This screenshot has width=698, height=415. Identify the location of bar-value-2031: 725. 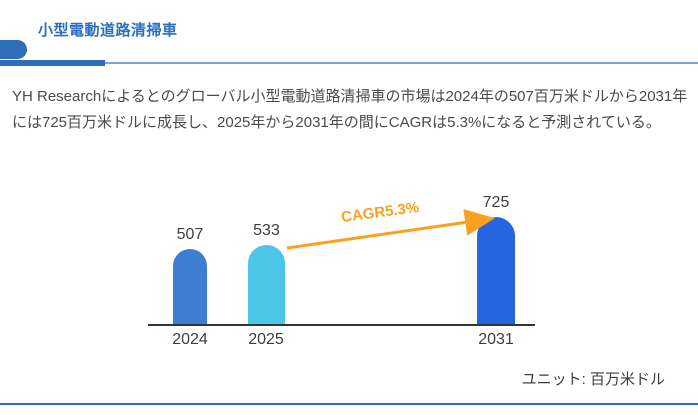
(496, 202).